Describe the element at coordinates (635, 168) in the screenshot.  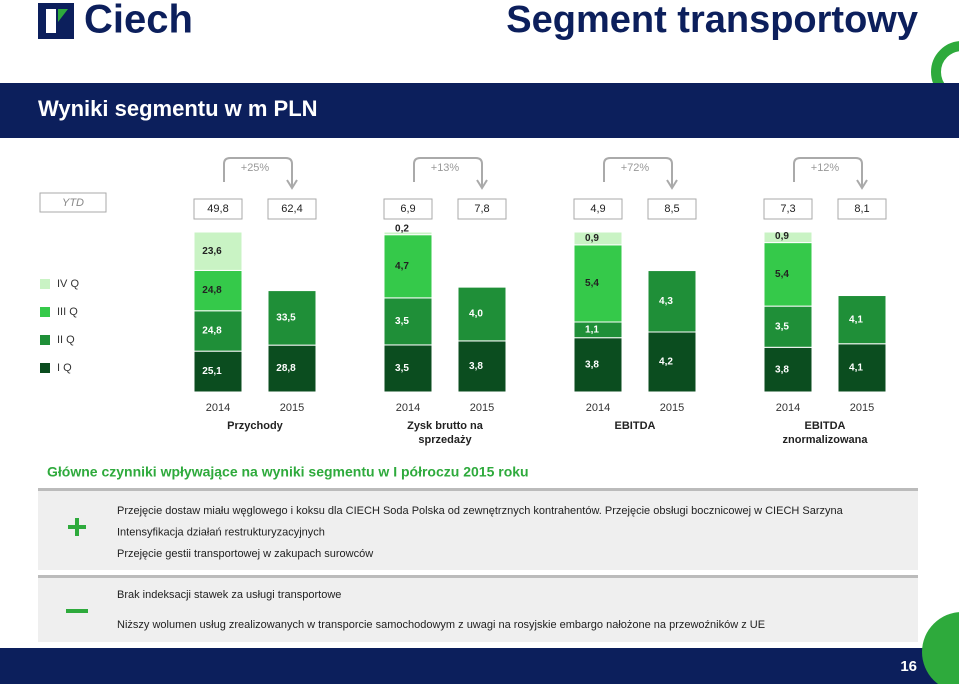
I see `change-label: +72%` at that location.